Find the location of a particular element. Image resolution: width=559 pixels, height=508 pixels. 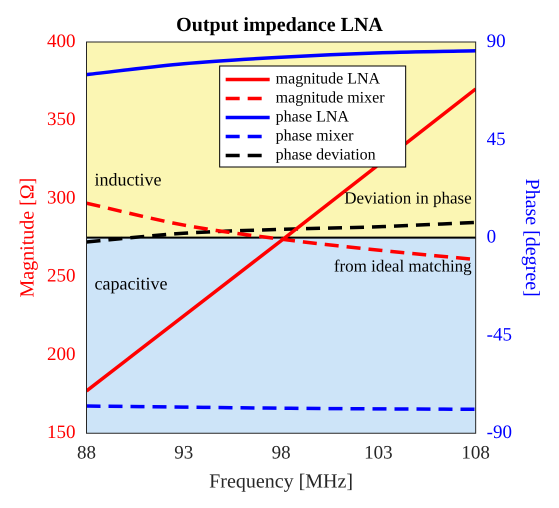

y2-tick-label: -90 is located at coordinates (499, 433).